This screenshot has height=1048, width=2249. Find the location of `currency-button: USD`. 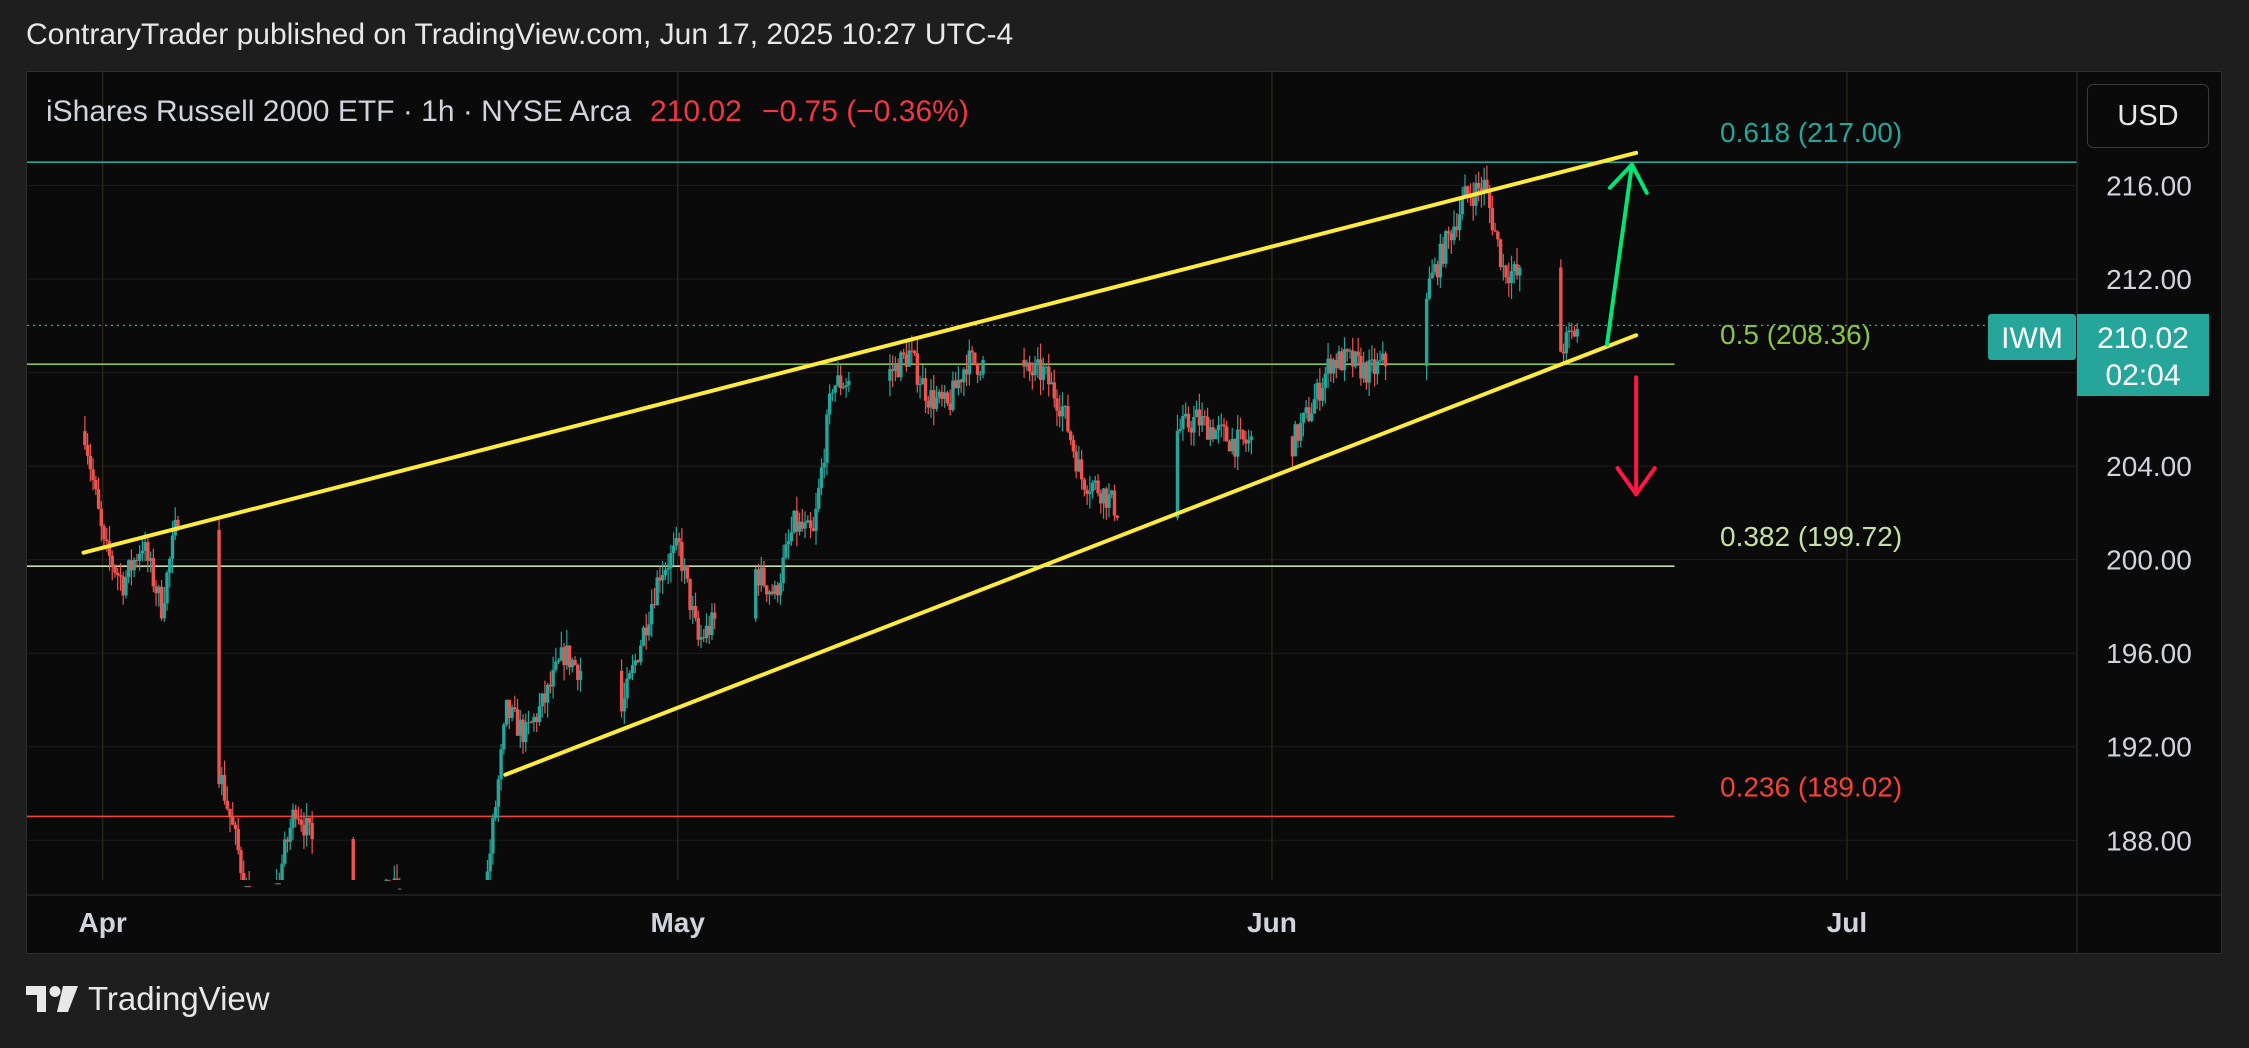

currency-button: USD is located at coordinates (2148, 116).